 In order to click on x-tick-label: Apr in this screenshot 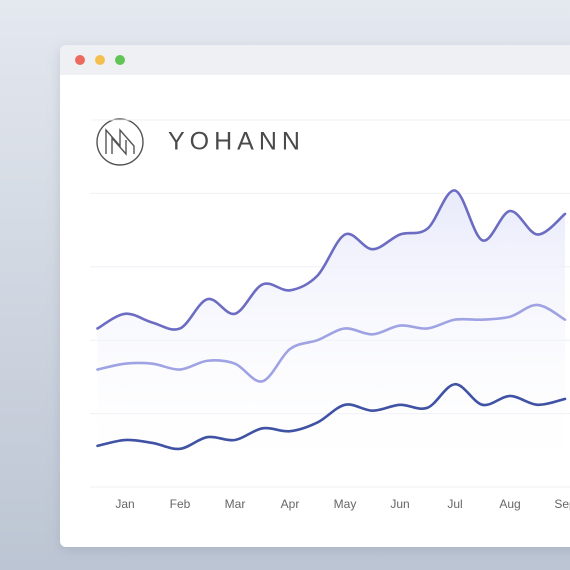, I will do `click(290, 504)`.